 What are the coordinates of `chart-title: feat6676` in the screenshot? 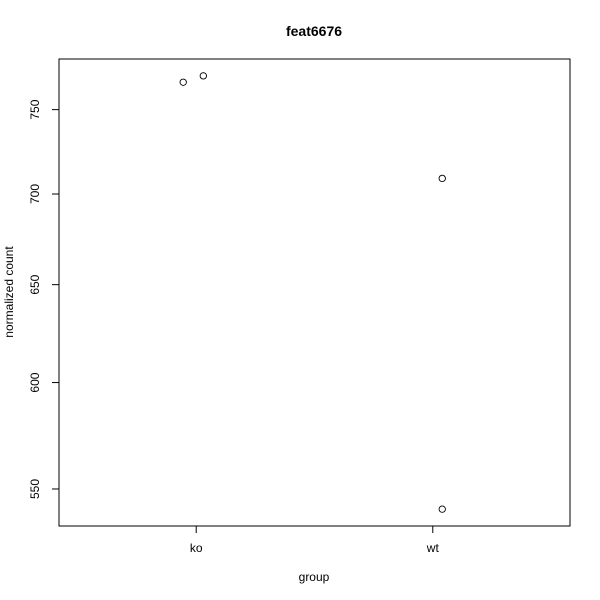 It's located at (314, 31).